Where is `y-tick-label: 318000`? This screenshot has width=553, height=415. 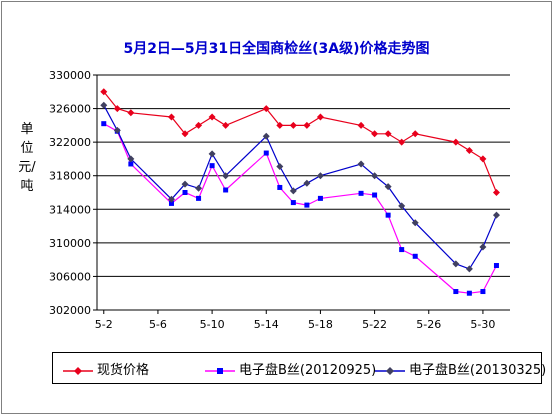 y-tick-label: 318000 is located at coordinates (70, 176).